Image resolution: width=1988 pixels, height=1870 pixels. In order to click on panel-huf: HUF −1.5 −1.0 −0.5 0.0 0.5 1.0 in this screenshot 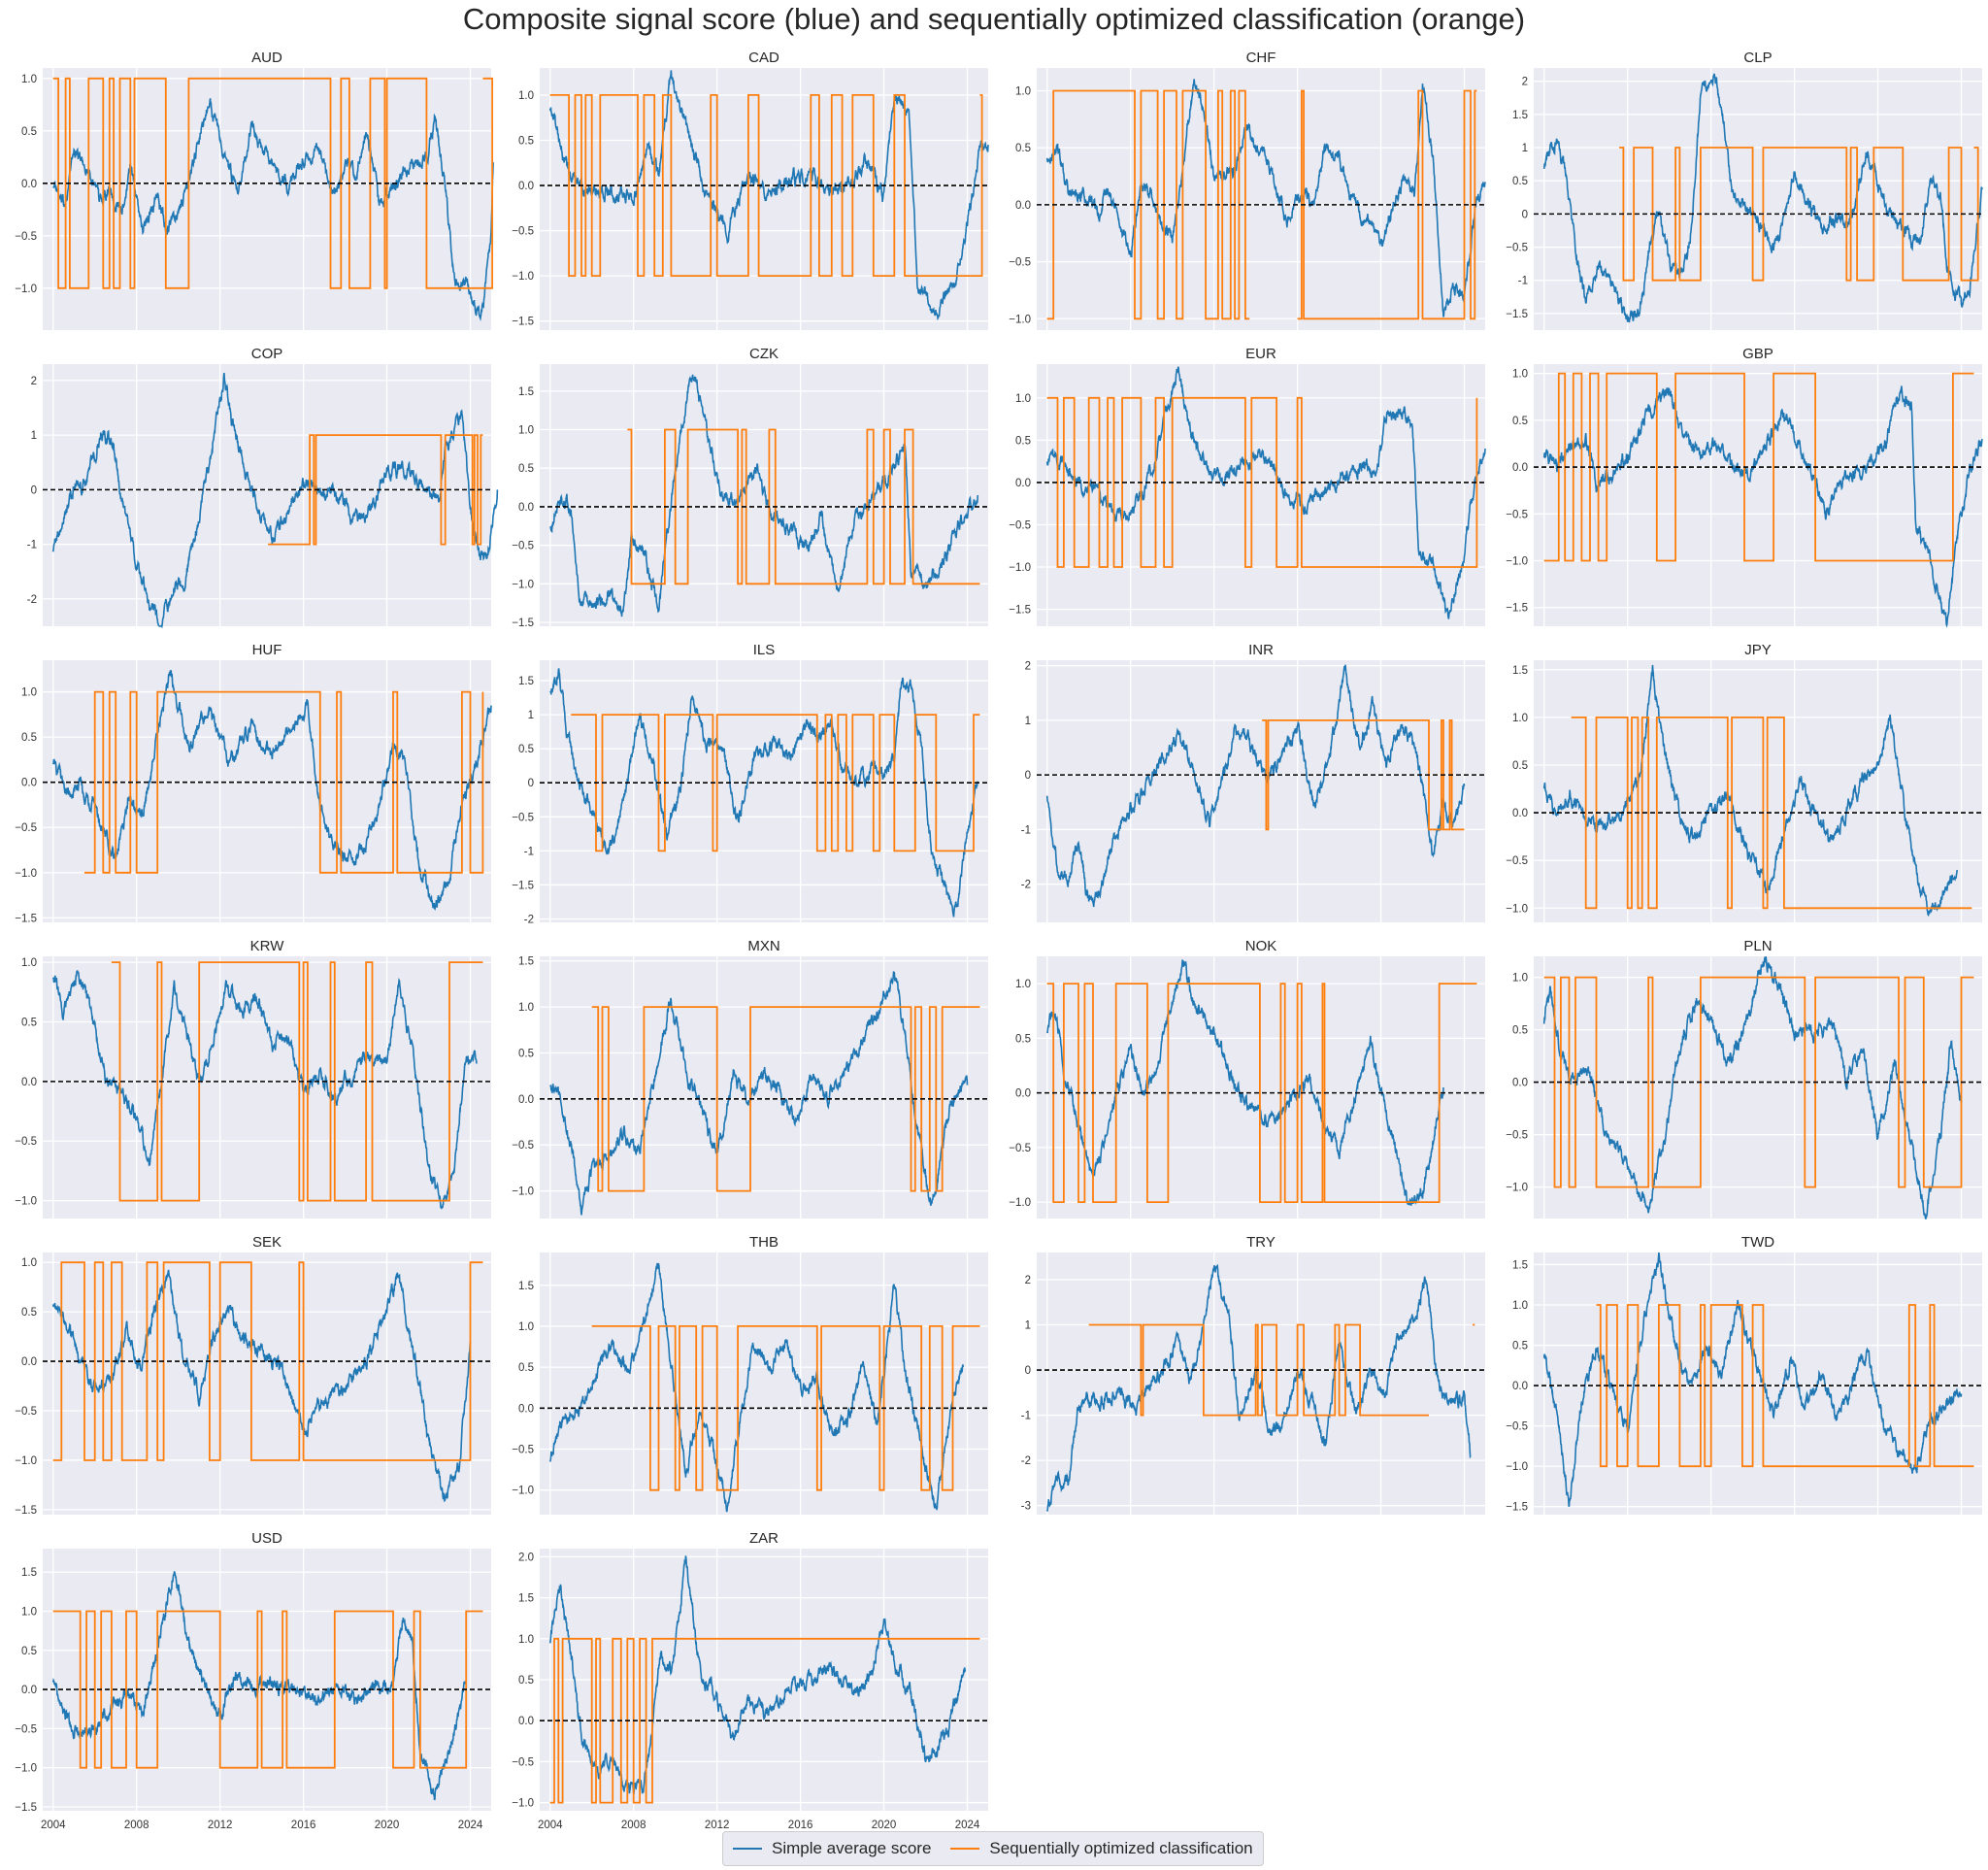, I will do `click(253, 789)`.